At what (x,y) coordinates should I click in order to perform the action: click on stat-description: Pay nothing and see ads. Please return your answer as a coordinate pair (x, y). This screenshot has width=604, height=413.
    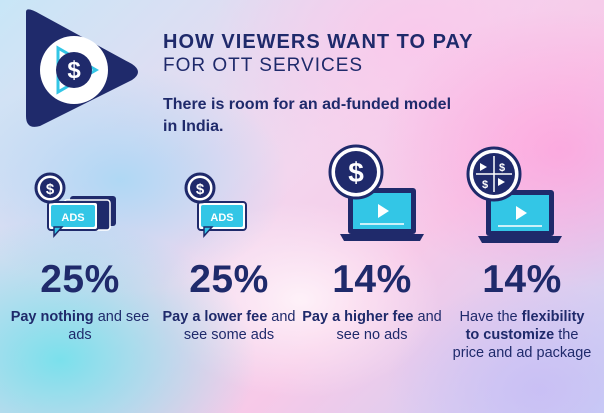
    Looking at the image, I should click on (80, 326).